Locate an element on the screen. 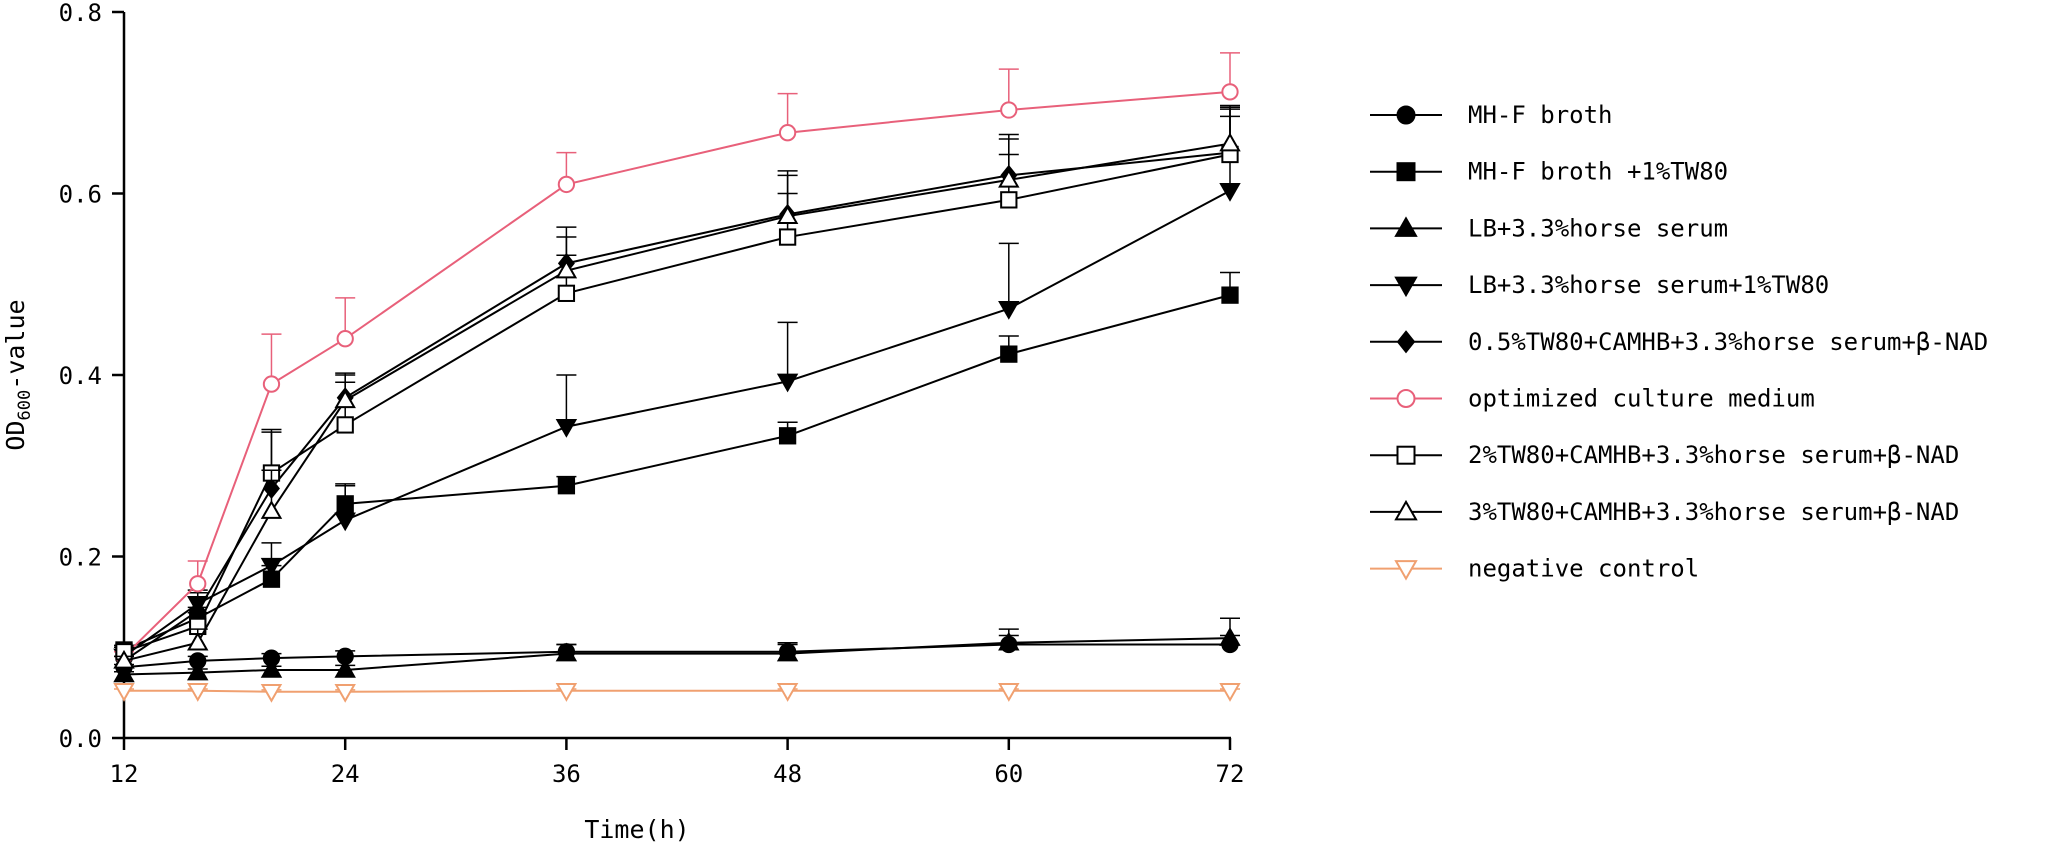 This screenshot has width=2055, height=849. legend-item: LB+3.3%horse serum is located at coordinates (1549, 228).